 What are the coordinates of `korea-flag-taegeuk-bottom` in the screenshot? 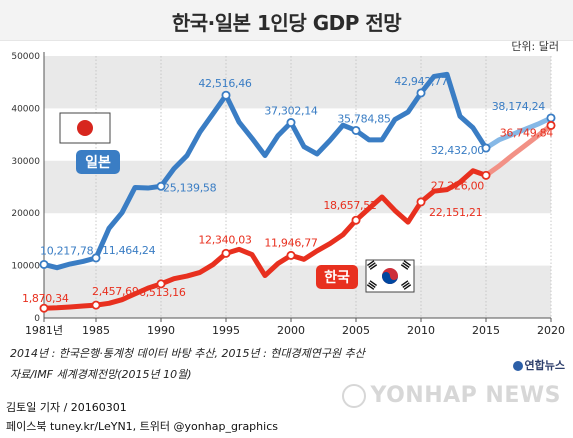 It's located at (390, 278).